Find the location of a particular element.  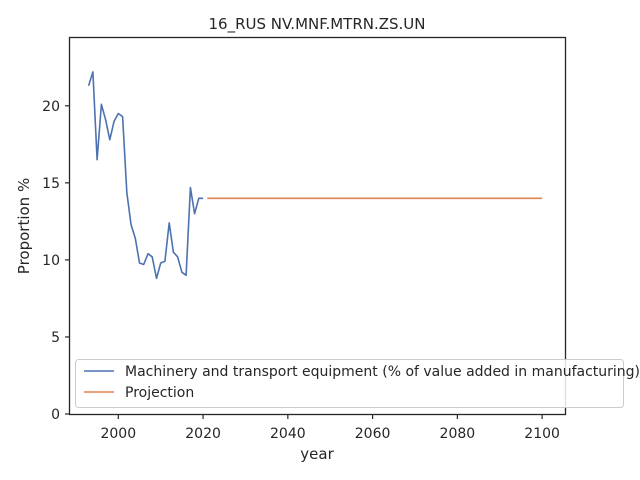

x-tick-label: 2100 is located at coordinates (542, 434).